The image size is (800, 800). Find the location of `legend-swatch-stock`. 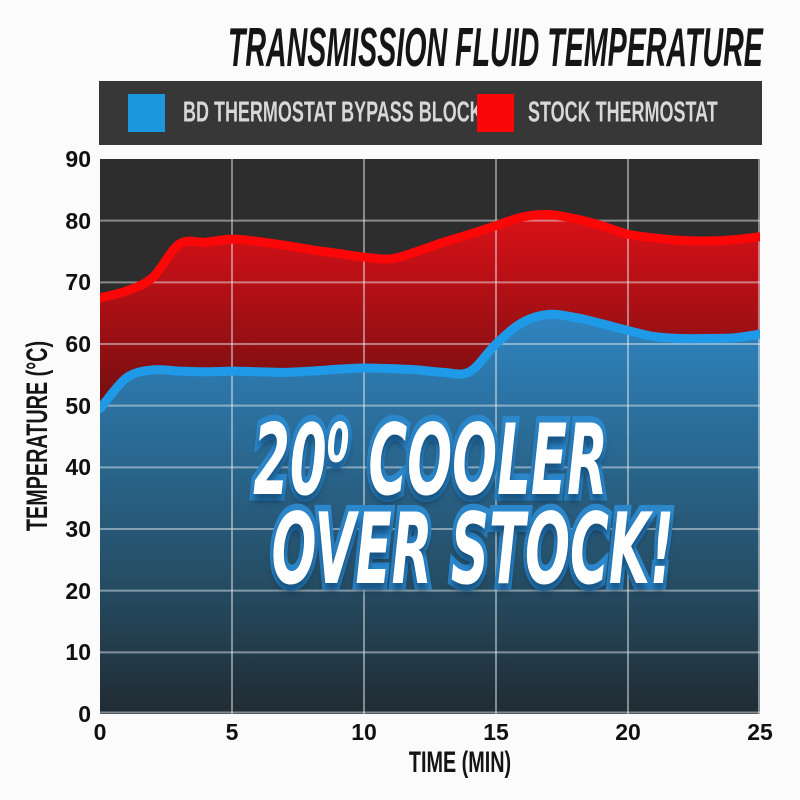

legend-swatch-stock is located at coordinates (495, 113).